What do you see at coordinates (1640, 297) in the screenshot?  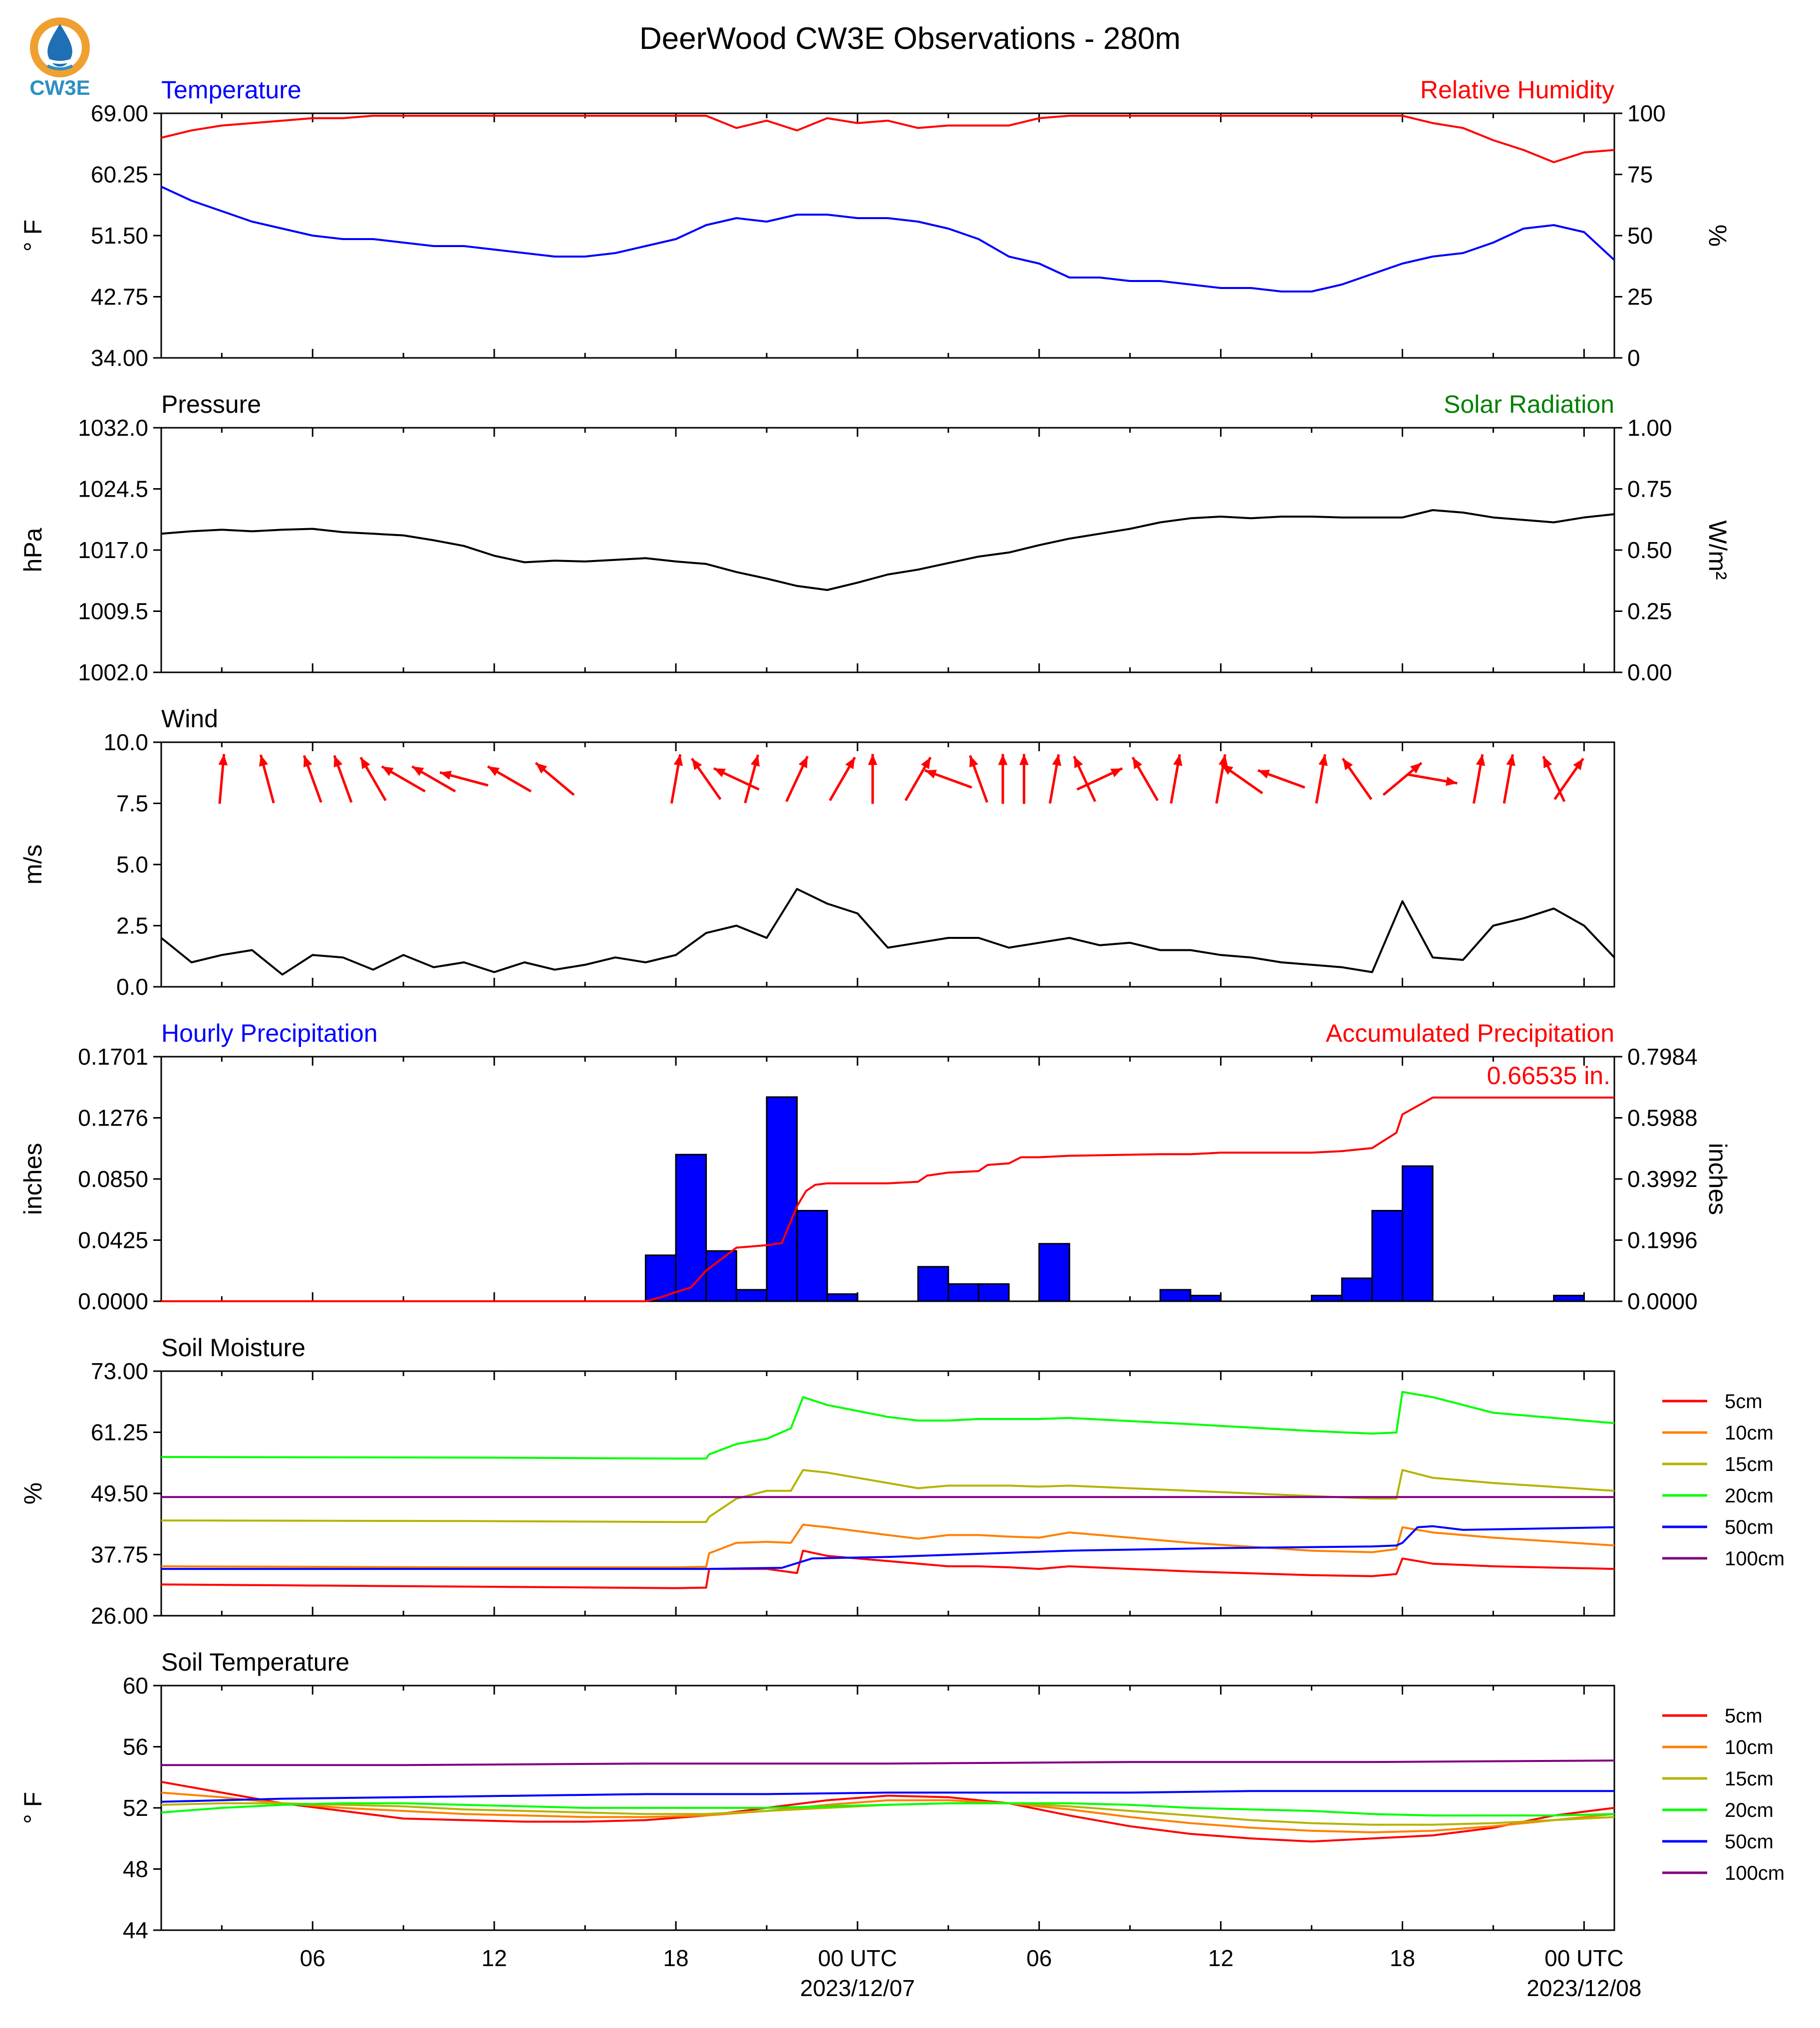 I see `right-tick-label: 25` at bounding box center [1640, 297].